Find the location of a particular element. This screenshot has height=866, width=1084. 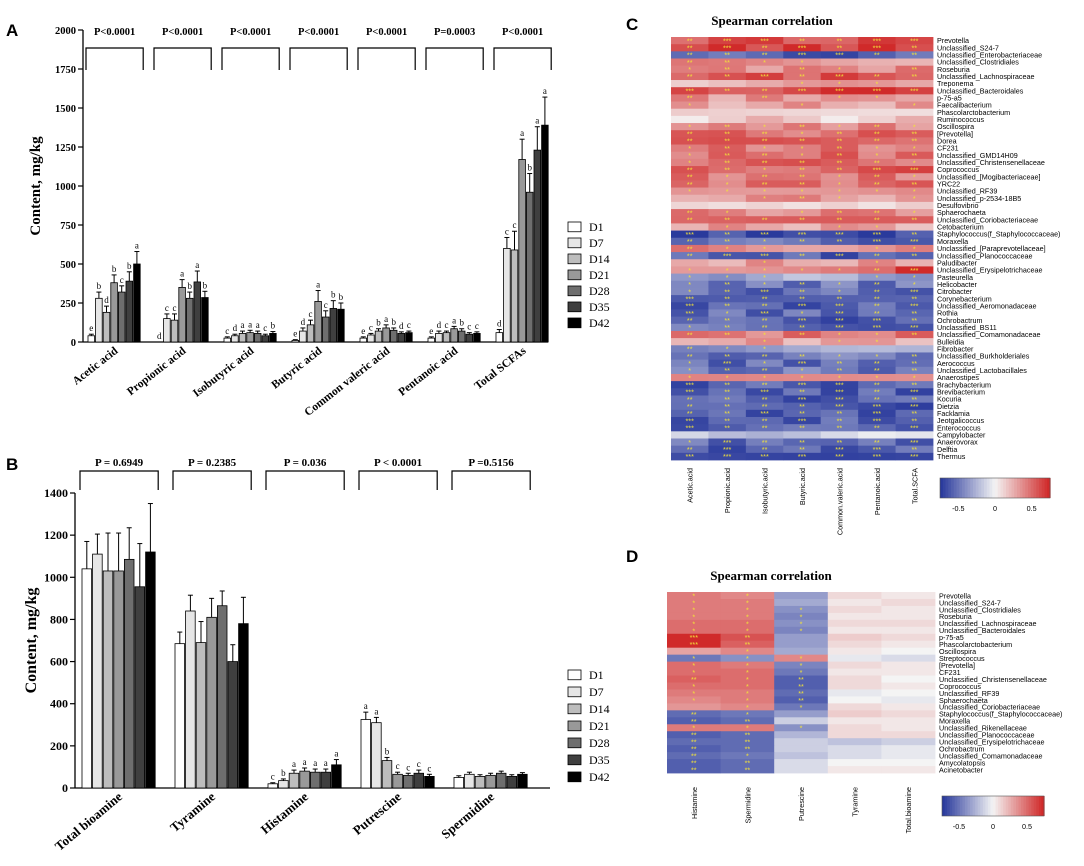

category-label: Butyric acid is located at coordinates (296, 368).